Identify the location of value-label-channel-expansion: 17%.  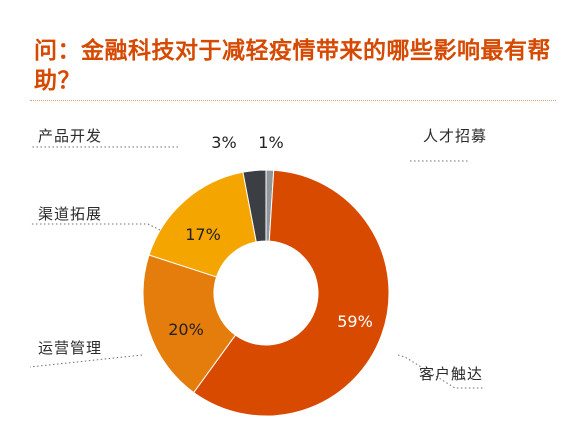
(203, 234).